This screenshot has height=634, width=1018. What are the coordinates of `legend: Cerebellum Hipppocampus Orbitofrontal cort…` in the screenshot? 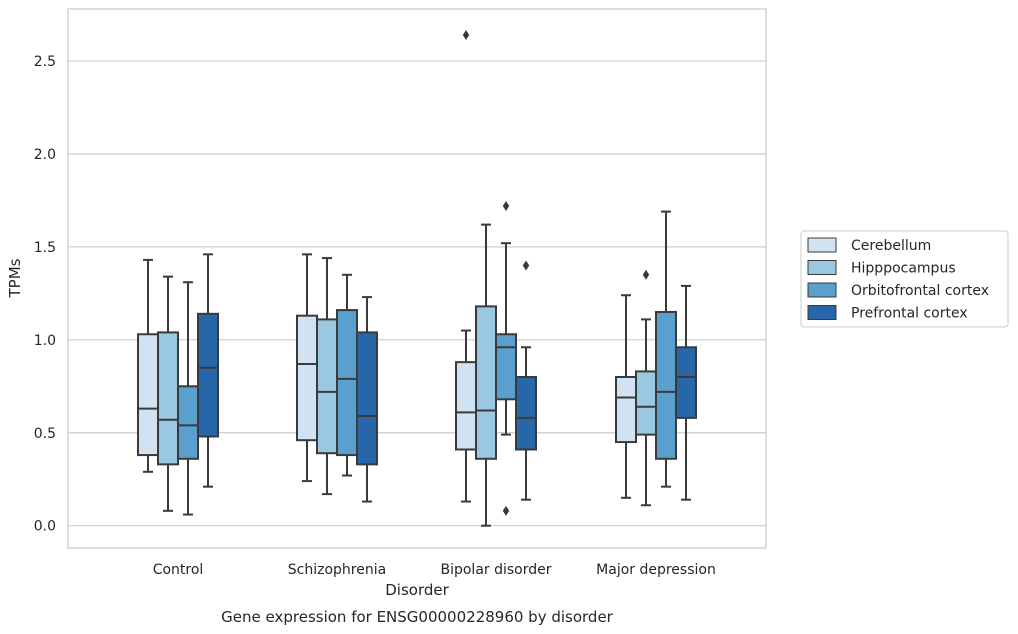 It's located at (904, 279).